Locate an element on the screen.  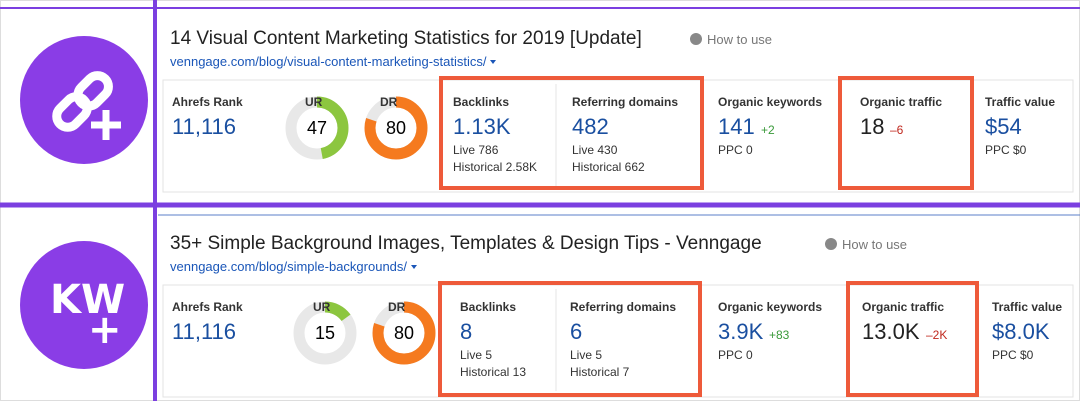
plus is located at coordinates (106, 125).